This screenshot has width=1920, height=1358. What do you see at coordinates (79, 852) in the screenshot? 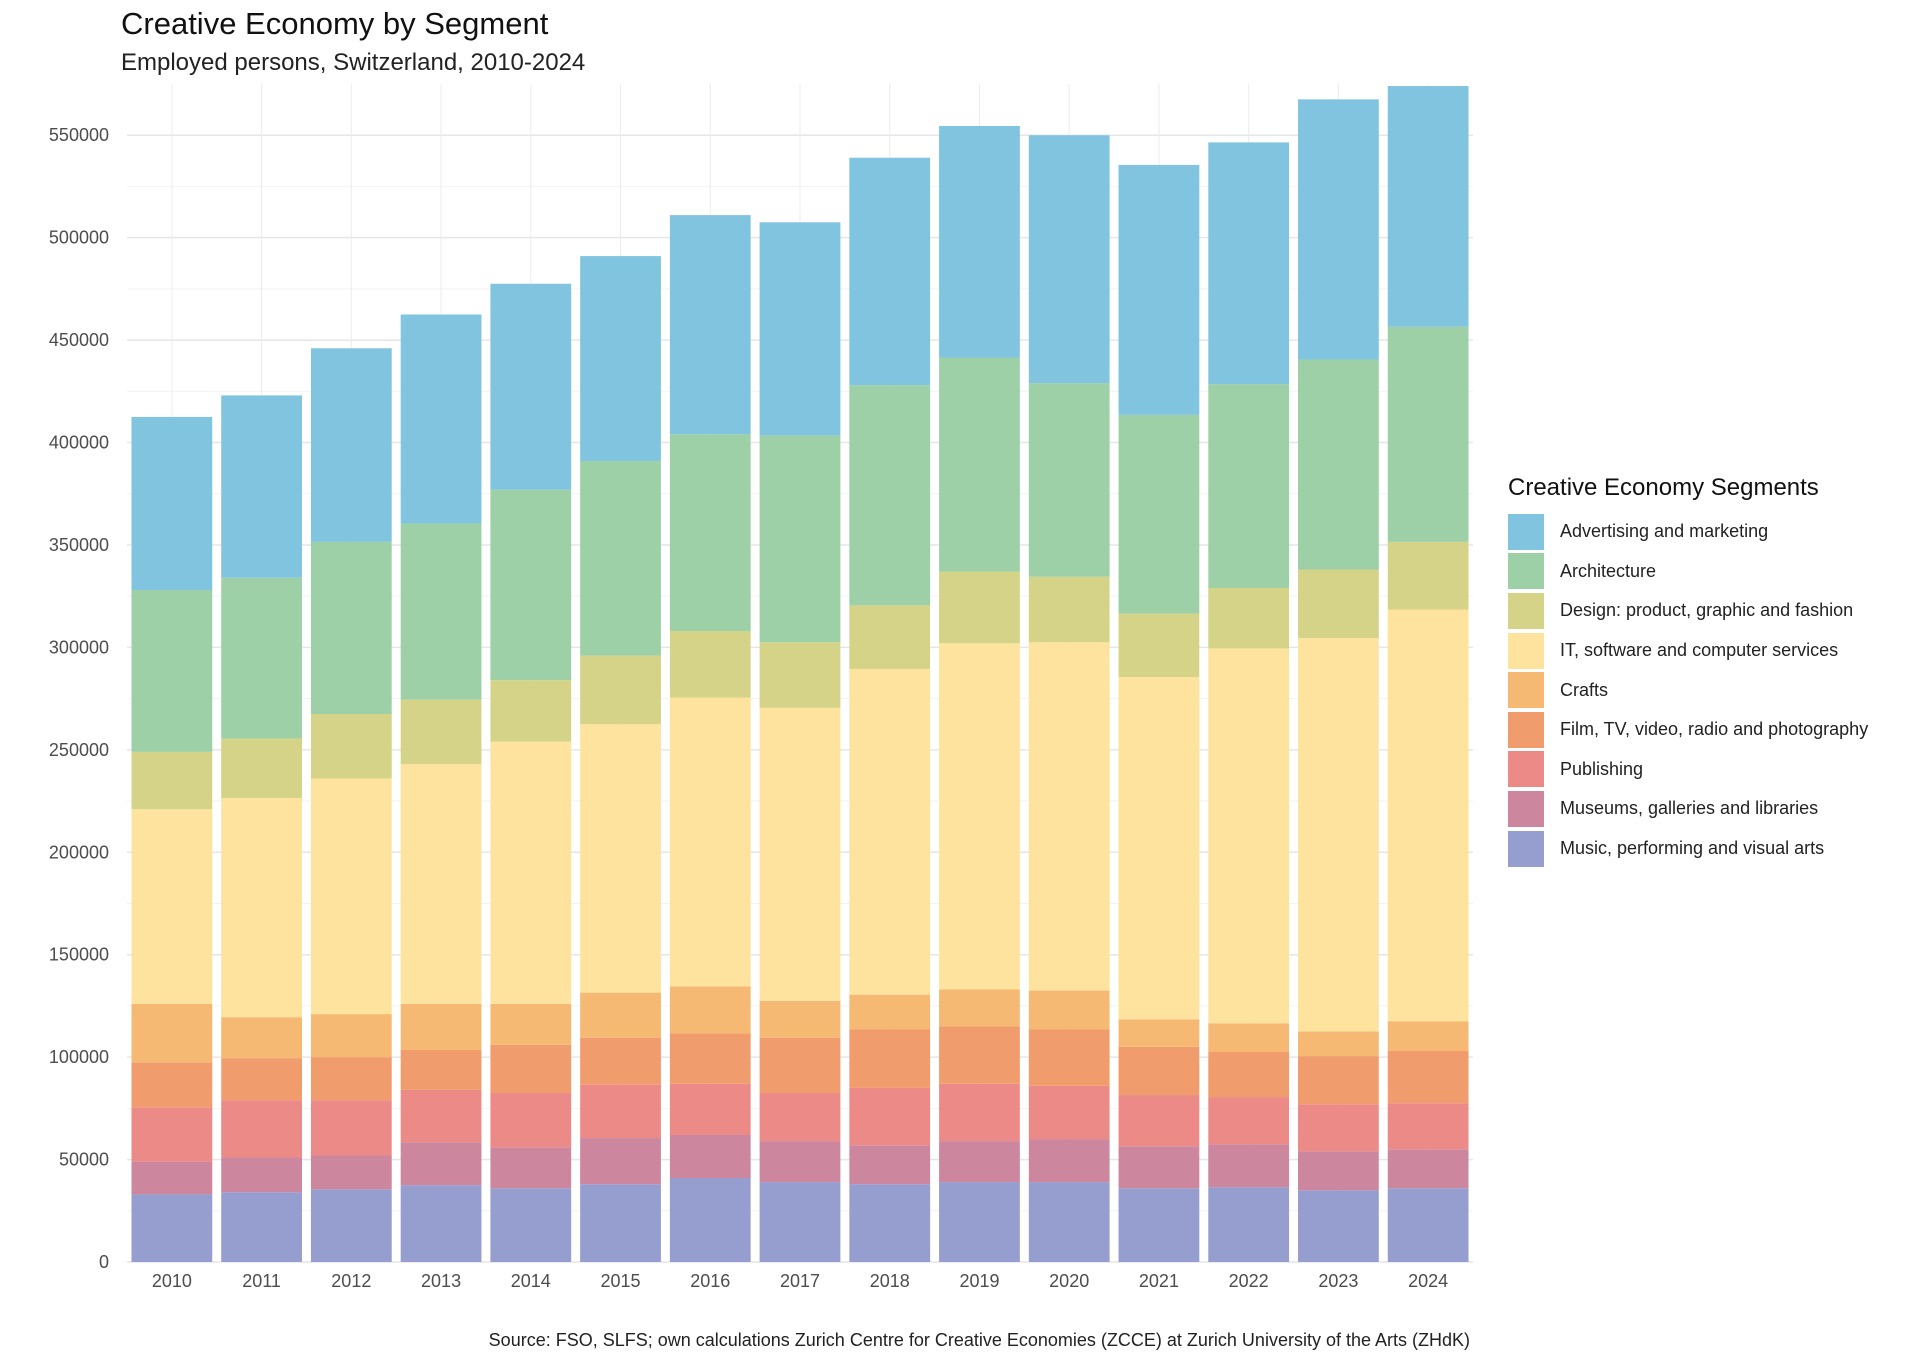
I see `y-tick-label: 200000` at bounding box center [79, 852].